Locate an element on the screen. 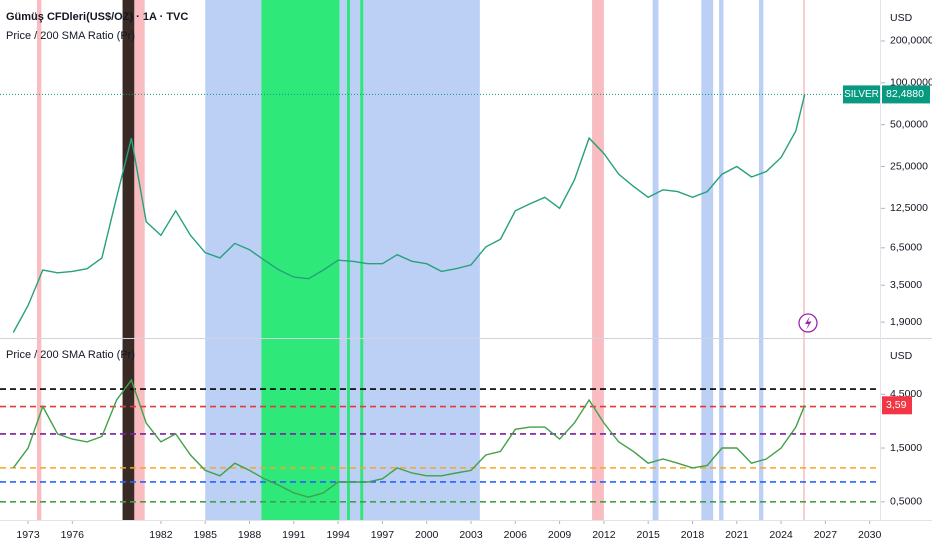 The image size is (932, 550). y-tick-label: 3,5000 is located at coordinates (906, 285).